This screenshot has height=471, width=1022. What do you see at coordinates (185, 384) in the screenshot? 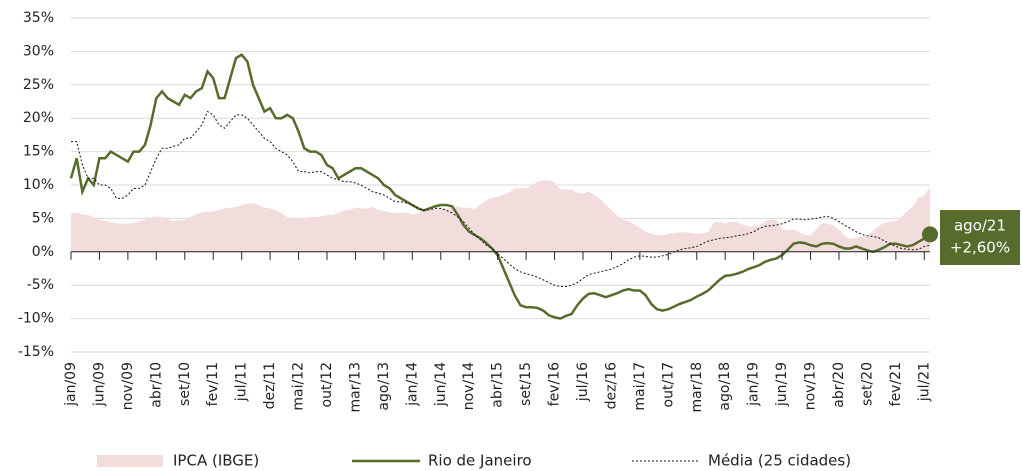
I see `x-tick-label: set/10` at bounding box center [185, 384].